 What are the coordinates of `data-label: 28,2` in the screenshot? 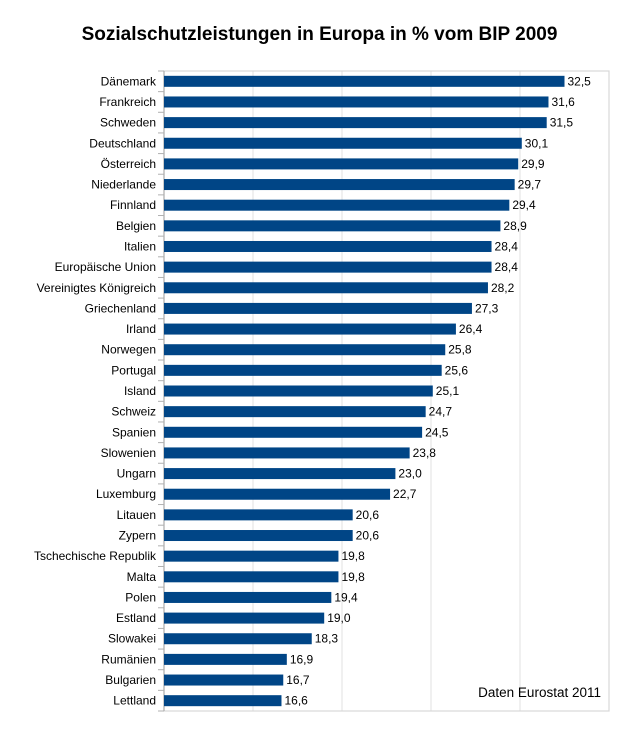 It's located at (503, 288).